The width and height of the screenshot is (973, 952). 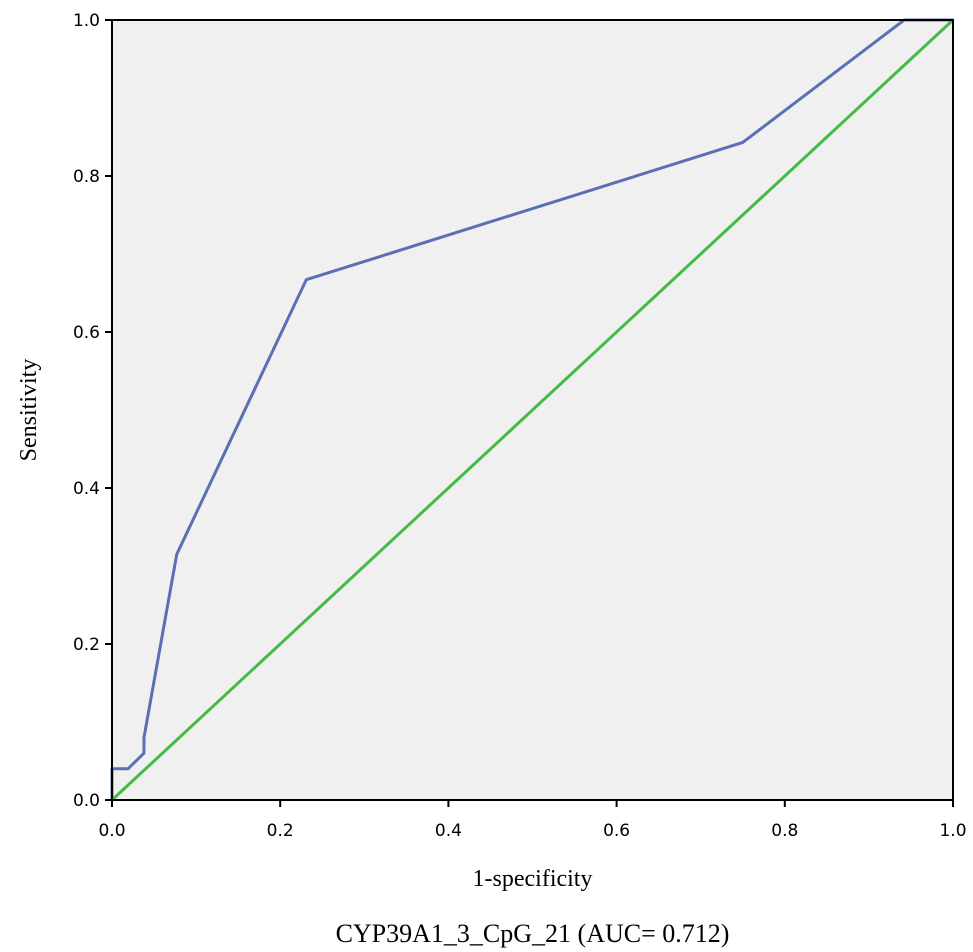 I want to click on y-tick-label: 0.0, so click(x=86, y=801).